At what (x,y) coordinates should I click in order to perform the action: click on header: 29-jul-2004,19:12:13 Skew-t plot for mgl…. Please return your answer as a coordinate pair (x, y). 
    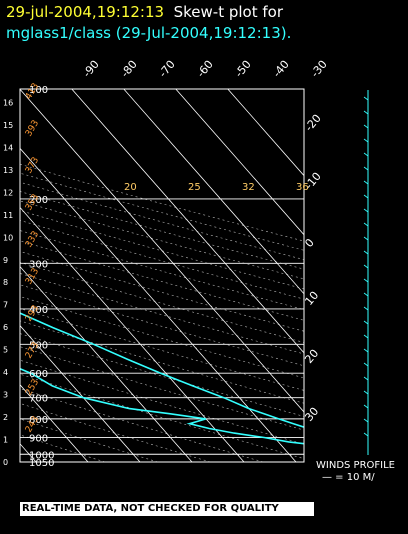
    Looking at the image, I should click on (206, 23).